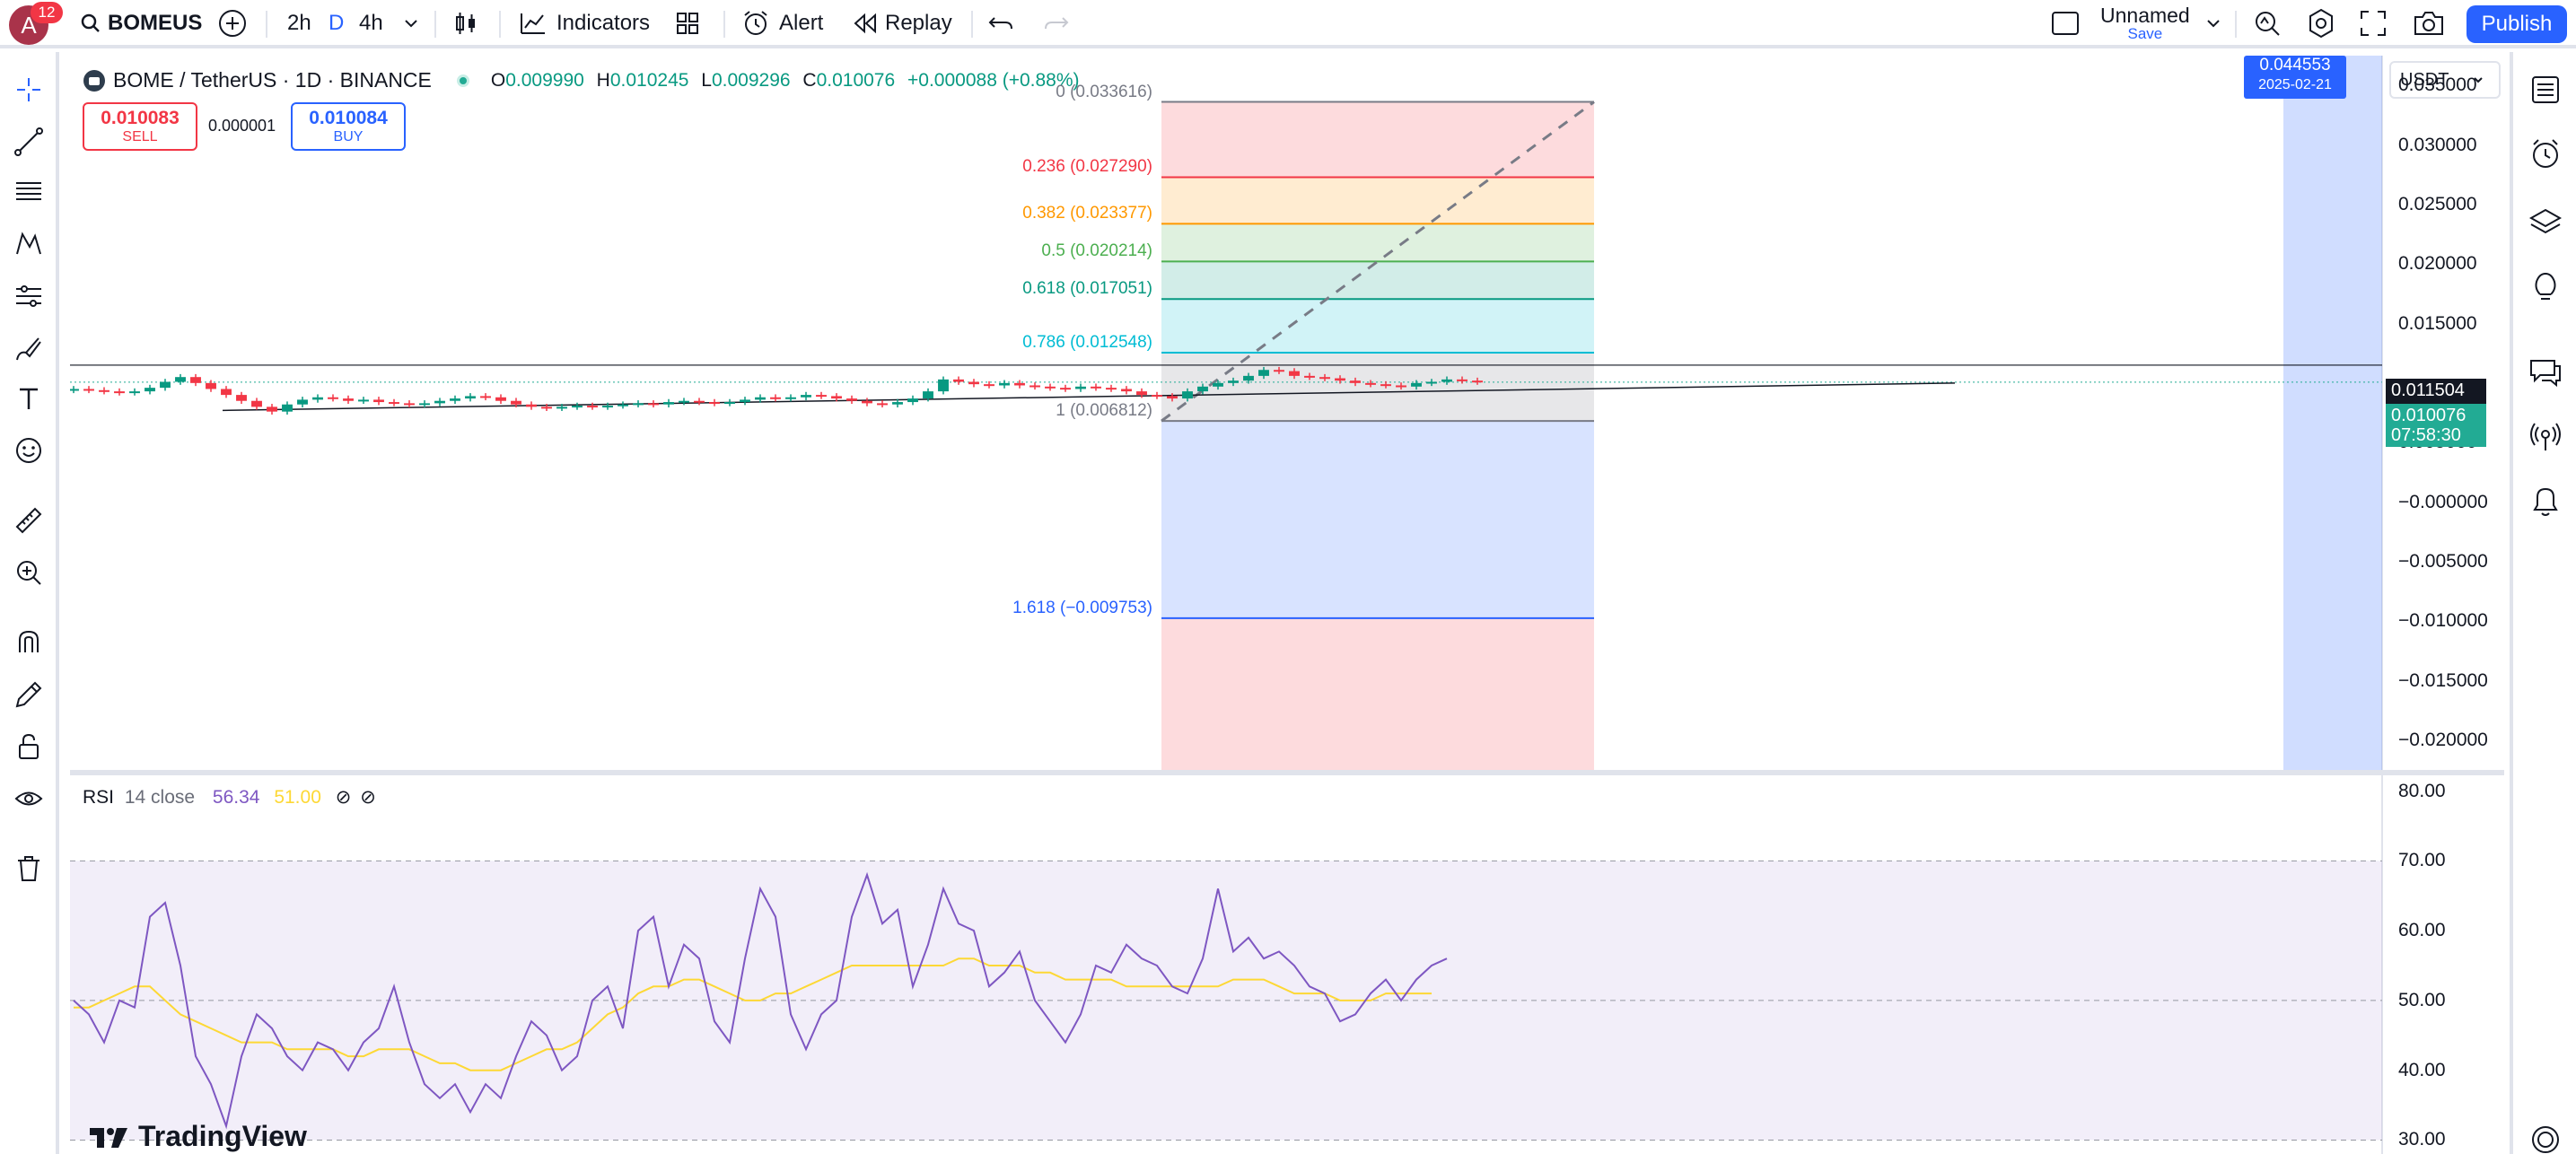 The height and width of the screenshot is (1154, 2576). I want to click on open-value: 0.009990, so click(544, 80).